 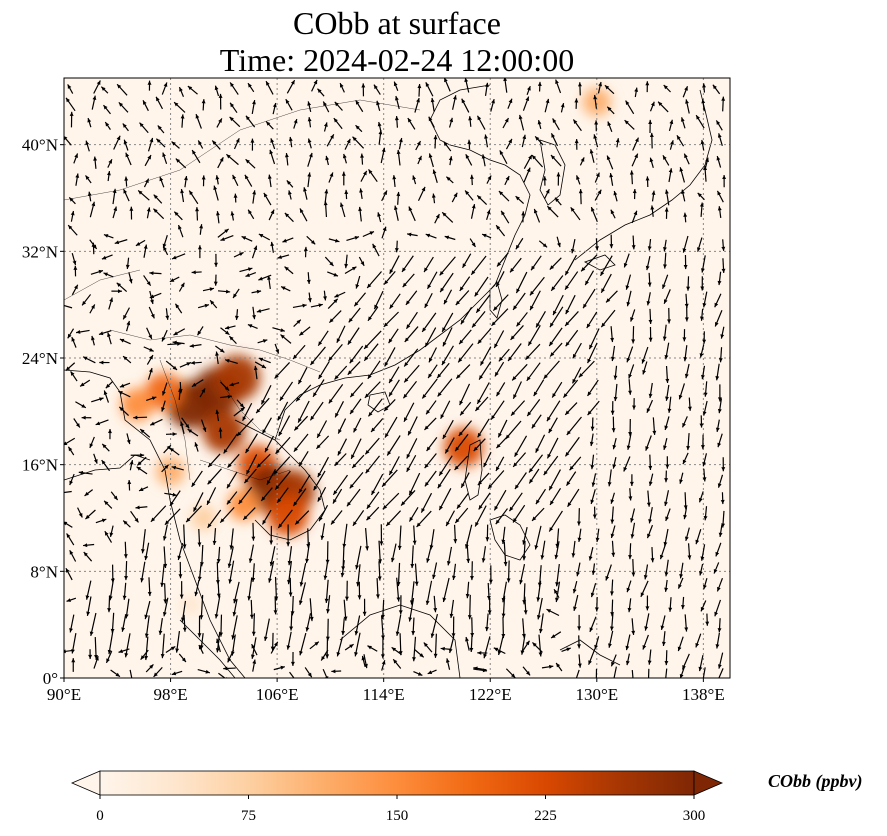 I want to click on lon-tick-label: 138°E, so click(x=703, y=694).